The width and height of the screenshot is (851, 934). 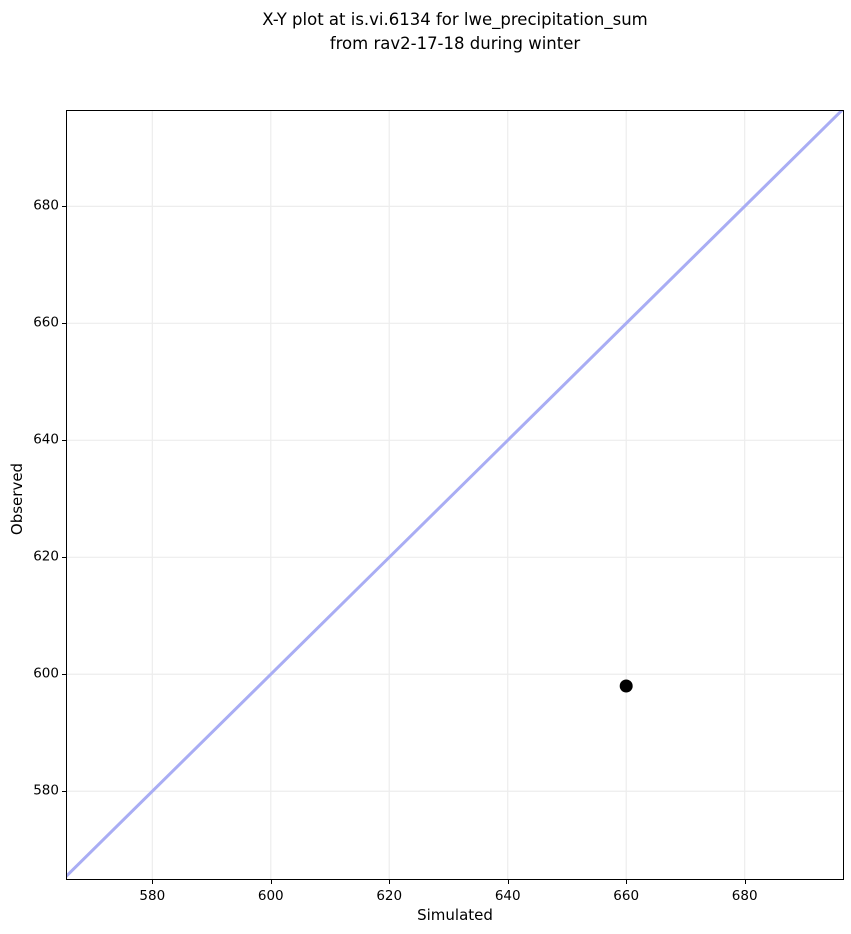 I want to click on y-tick-label: 580, so click(x=46, y=790).